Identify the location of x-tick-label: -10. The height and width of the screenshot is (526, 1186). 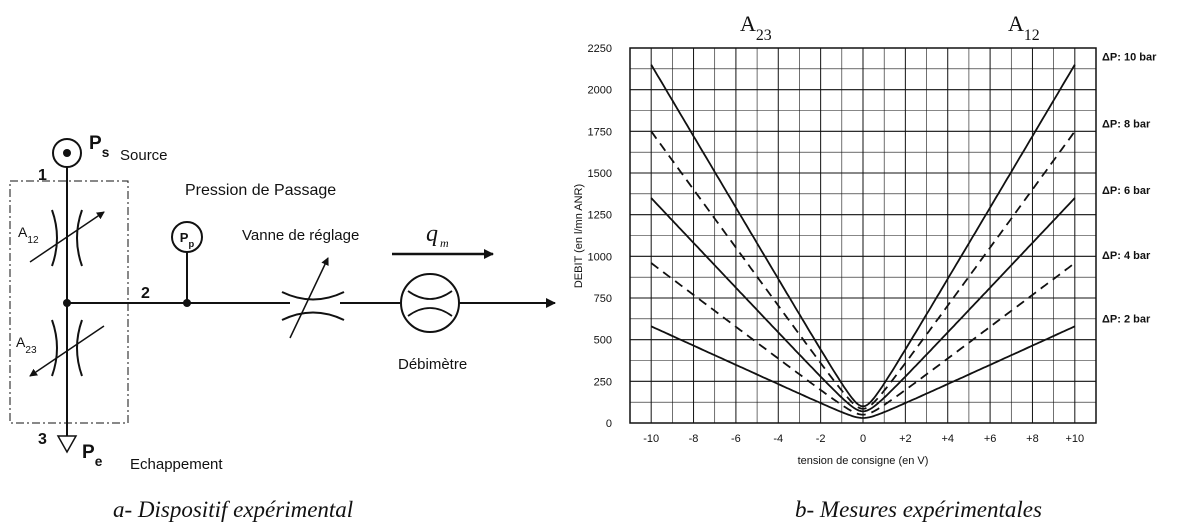
(651, 439).